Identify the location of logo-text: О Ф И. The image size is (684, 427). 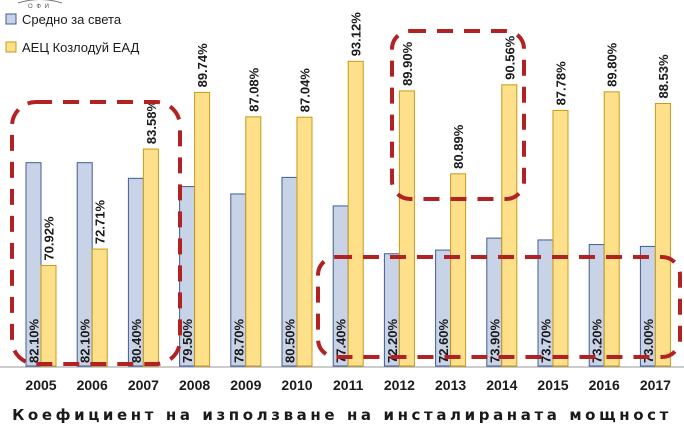
(39, 7).